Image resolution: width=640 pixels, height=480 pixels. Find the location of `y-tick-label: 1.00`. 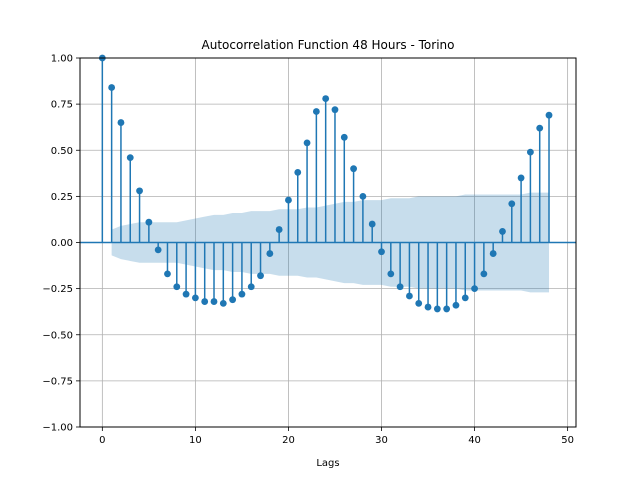

y-tick-label: 1.00 is located at coordinates (62, 59).